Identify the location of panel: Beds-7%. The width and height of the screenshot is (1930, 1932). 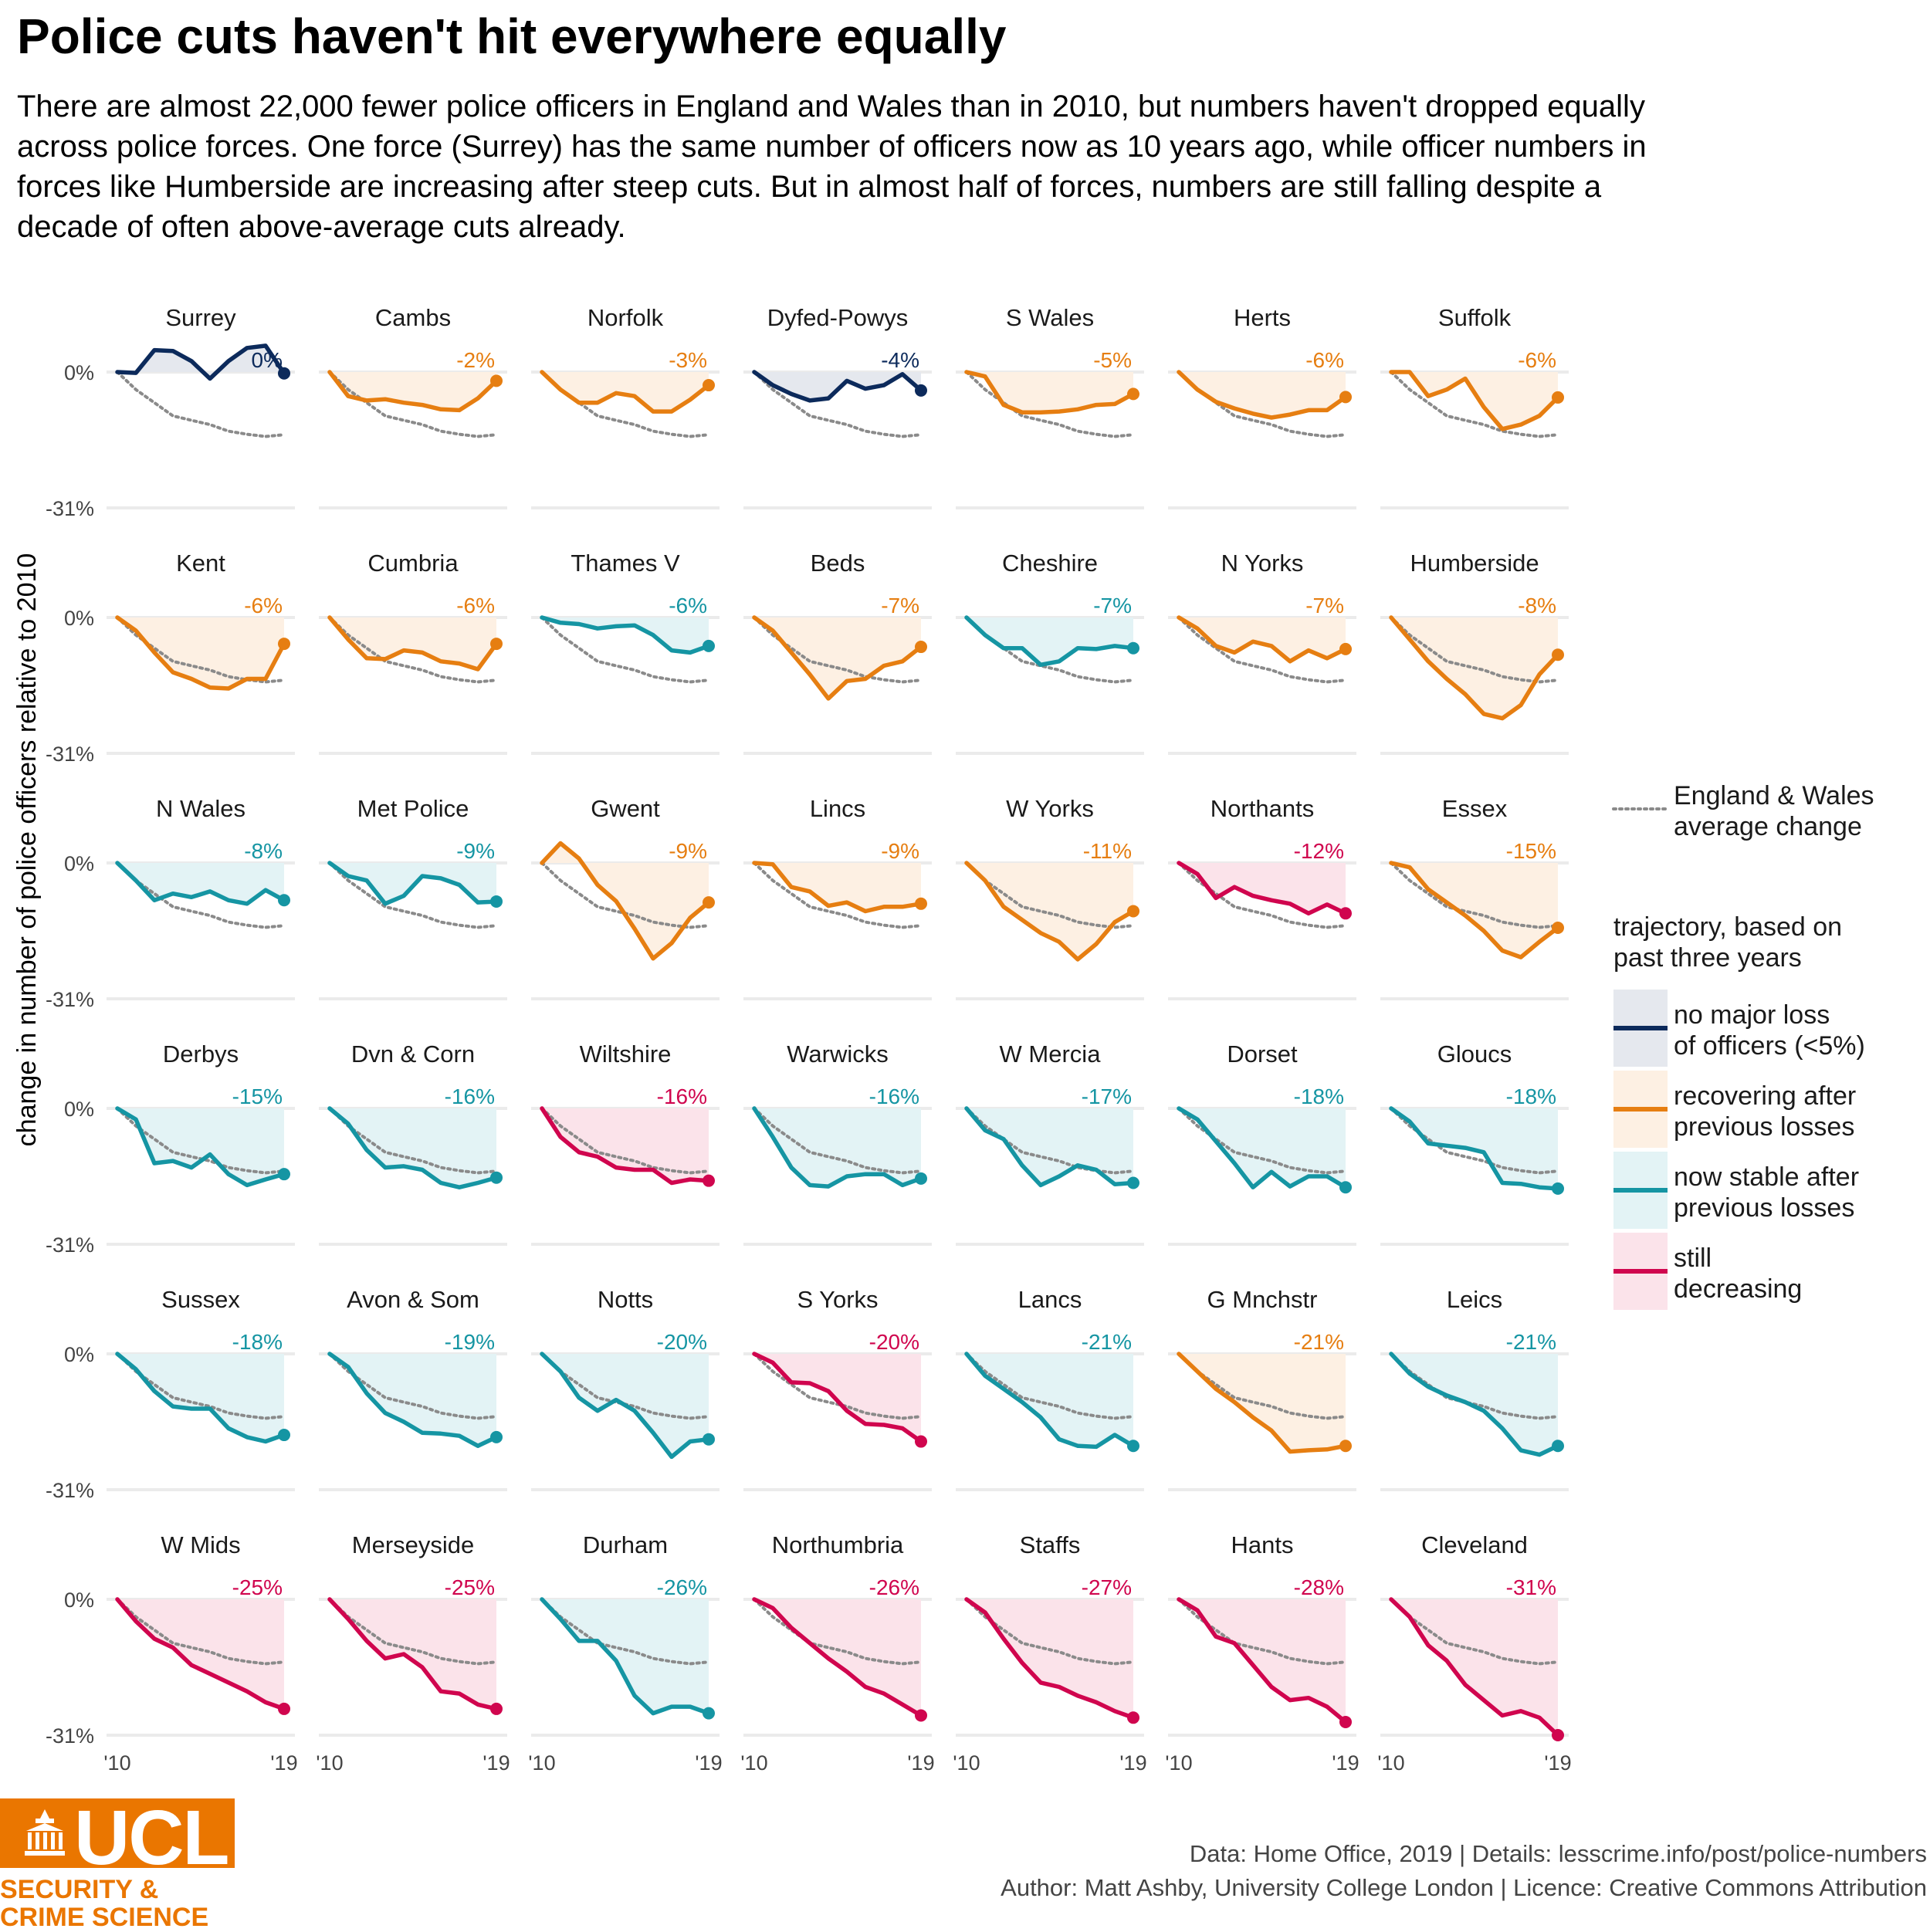
(837, 651).